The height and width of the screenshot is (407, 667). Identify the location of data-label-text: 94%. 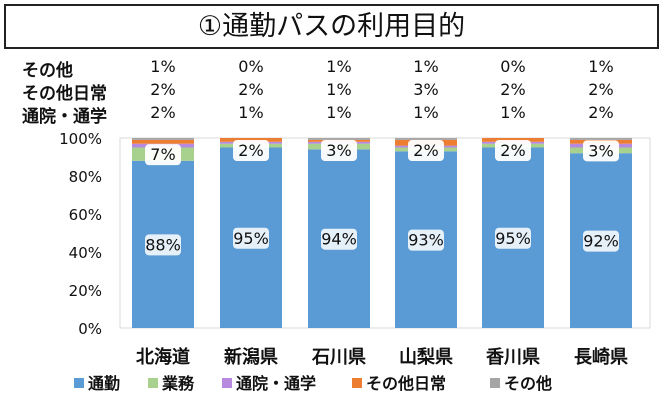
(339, 239).